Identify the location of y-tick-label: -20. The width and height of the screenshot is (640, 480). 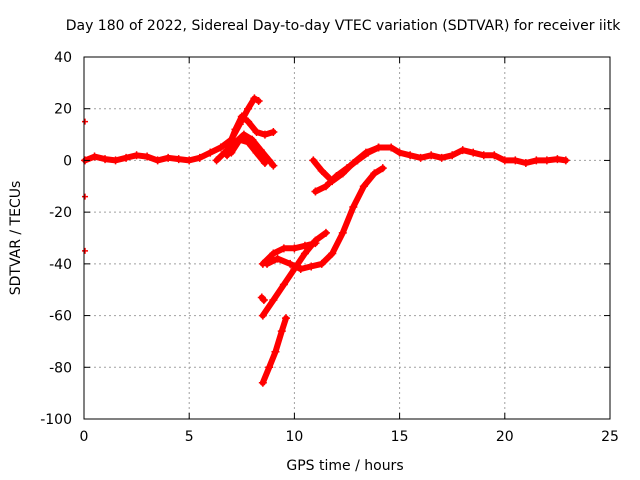
(60, 213).